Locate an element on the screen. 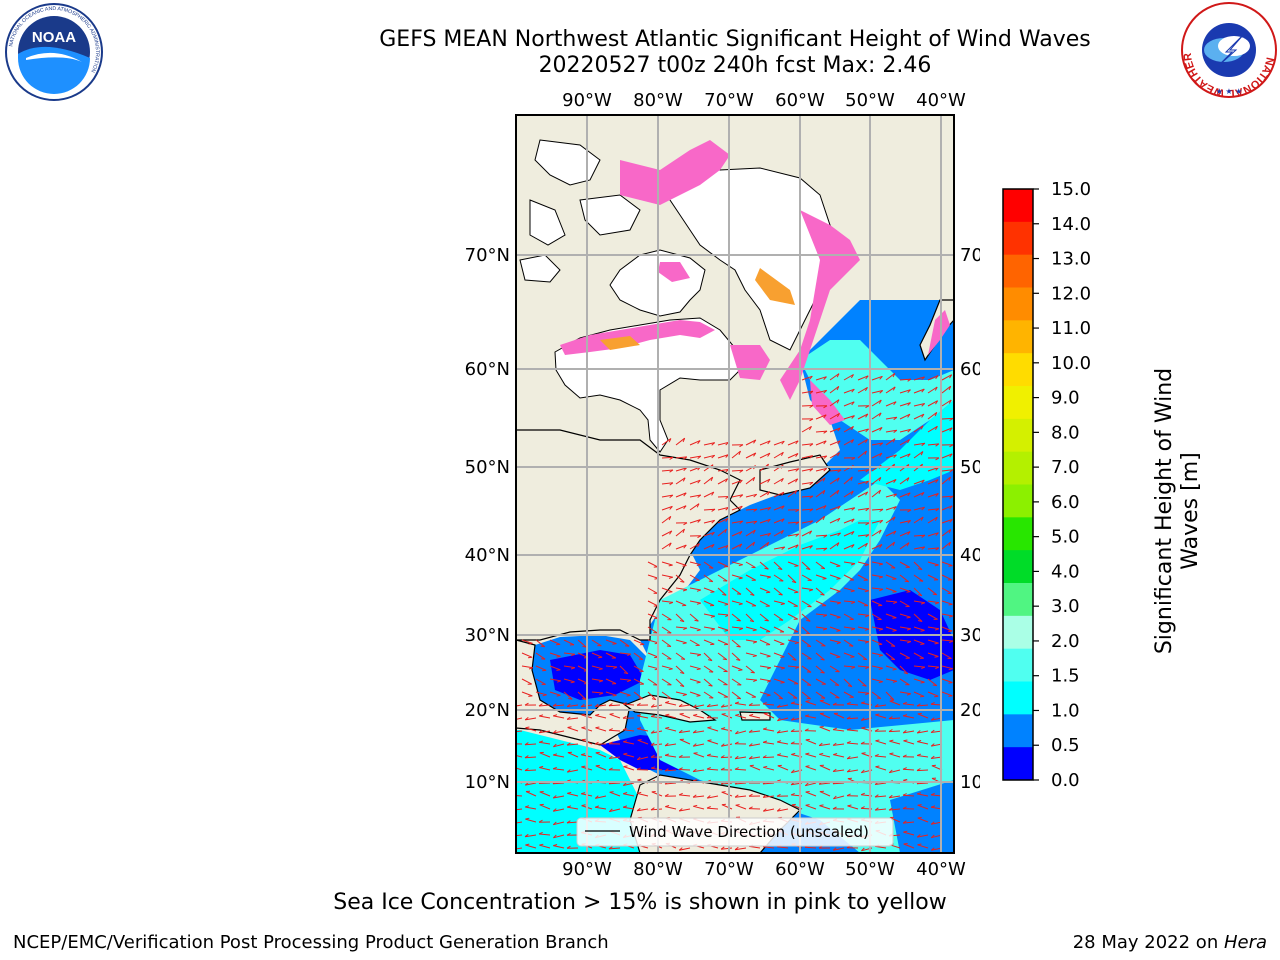 The width and height of the screenshot is (1280, 960). colorbar-tick-label: 8.0 is located at coordinates (1065, 432).